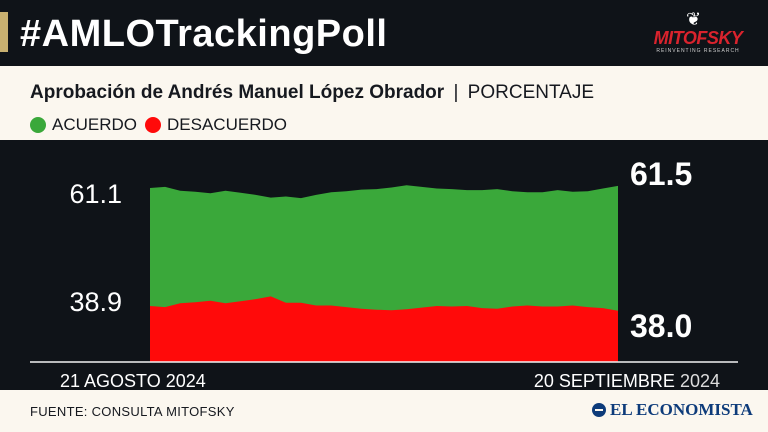  I want to click on end-label-disagree: 38.0, so click(661, 326).